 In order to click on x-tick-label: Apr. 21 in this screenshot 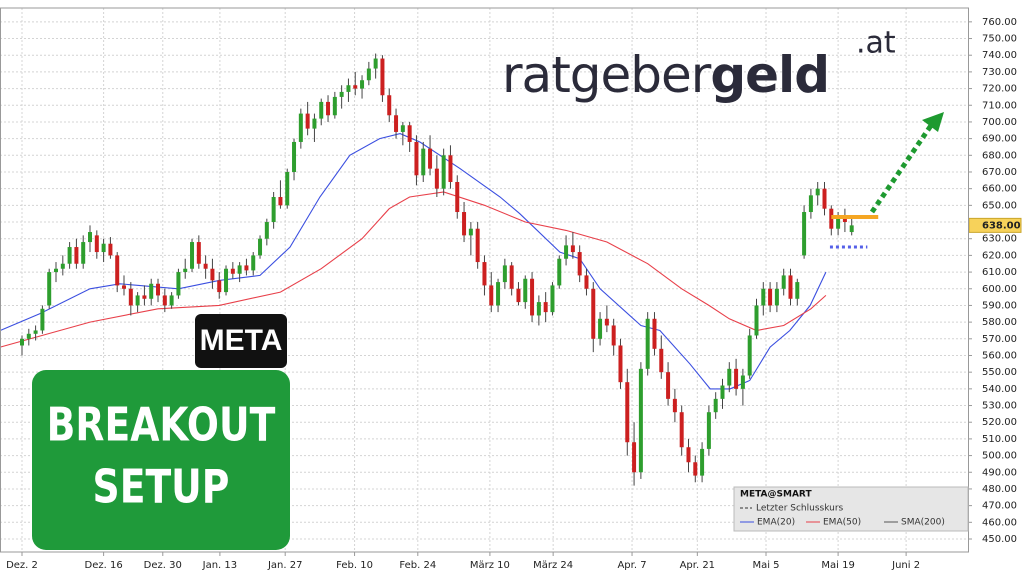, I will do `click(697, 565)`.